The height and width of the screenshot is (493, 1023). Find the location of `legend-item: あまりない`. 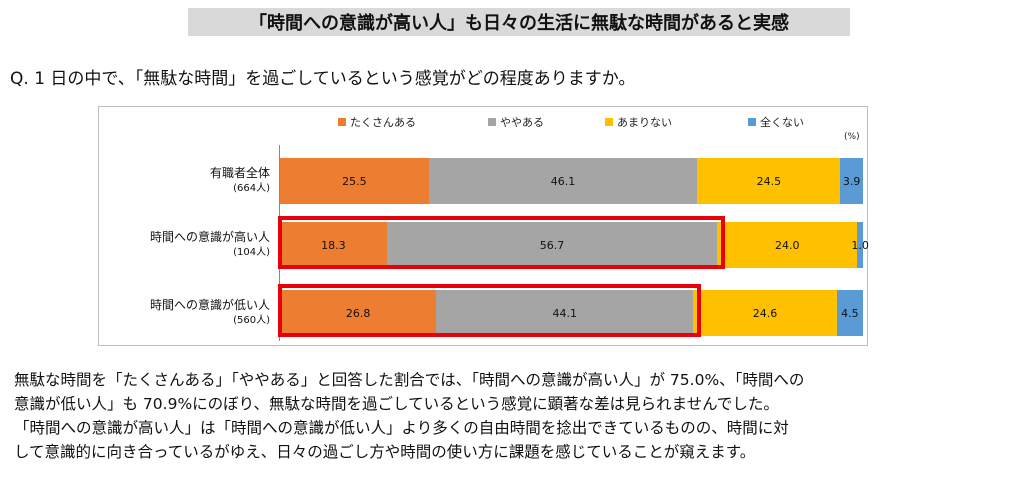

legend-item: あまりない is located at coordinates (638, 122).